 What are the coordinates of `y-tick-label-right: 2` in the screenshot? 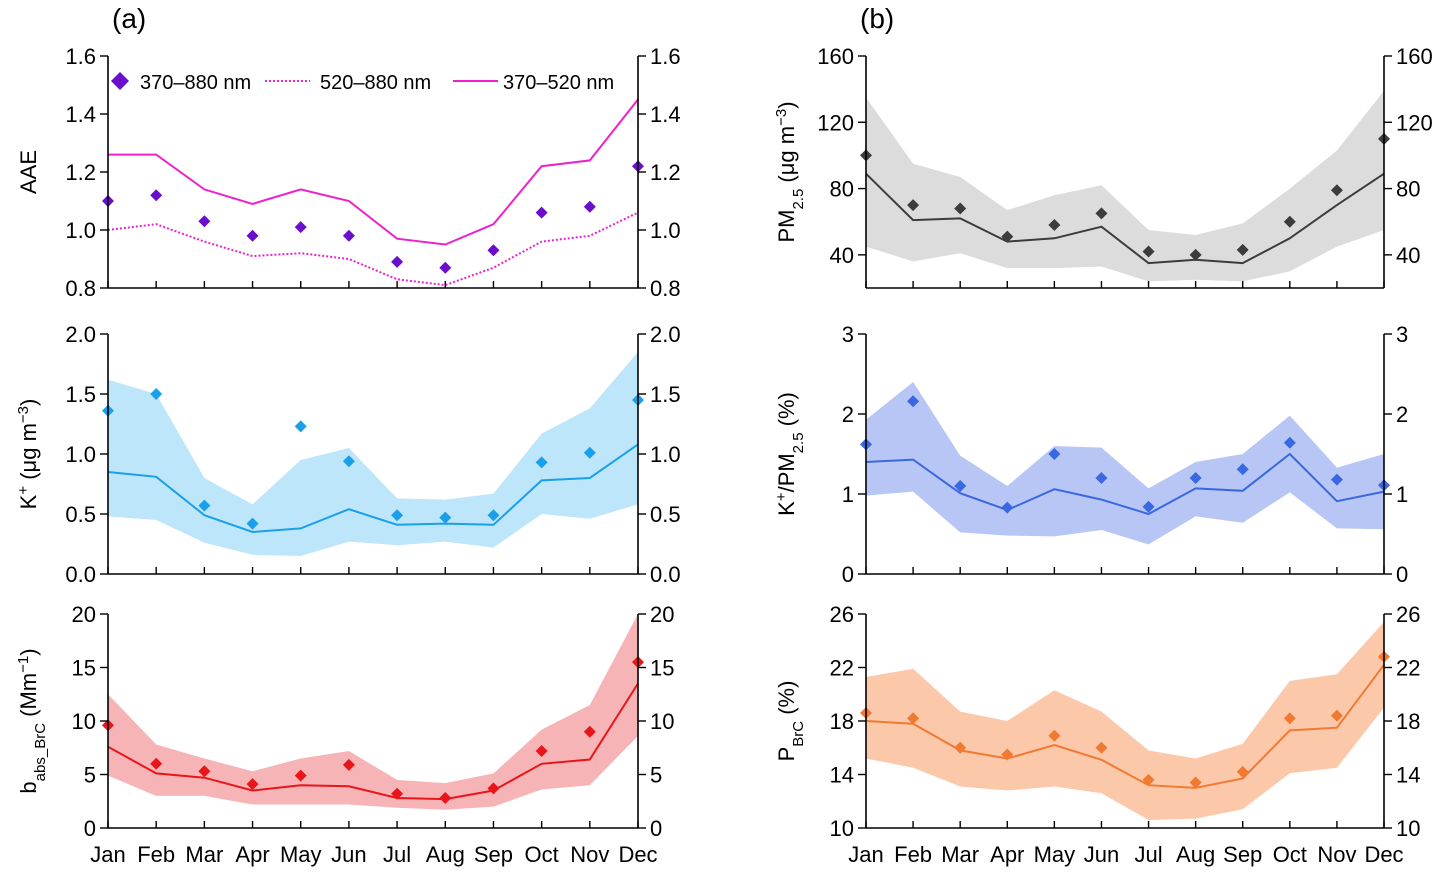 It's located at (1402, 414).